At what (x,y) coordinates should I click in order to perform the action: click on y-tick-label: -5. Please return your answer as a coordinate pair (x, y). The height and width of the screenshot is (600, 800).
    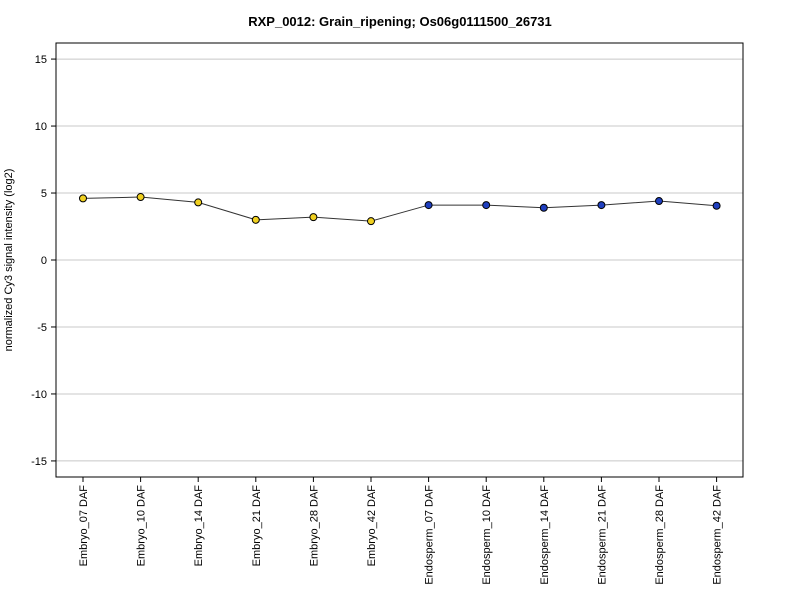
    Looking at the image, I should click on (42, 328).